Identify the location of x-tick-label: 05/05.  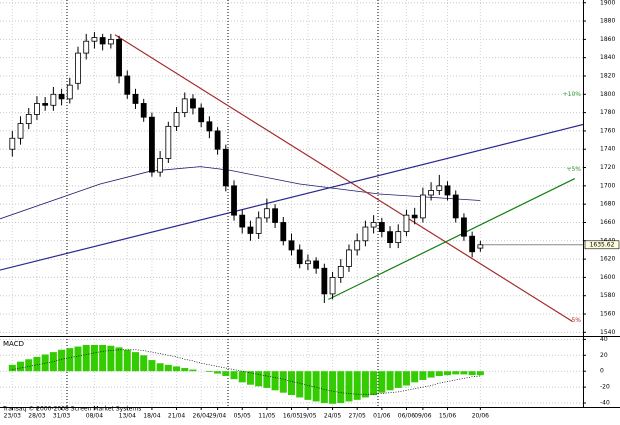
(242, 416).